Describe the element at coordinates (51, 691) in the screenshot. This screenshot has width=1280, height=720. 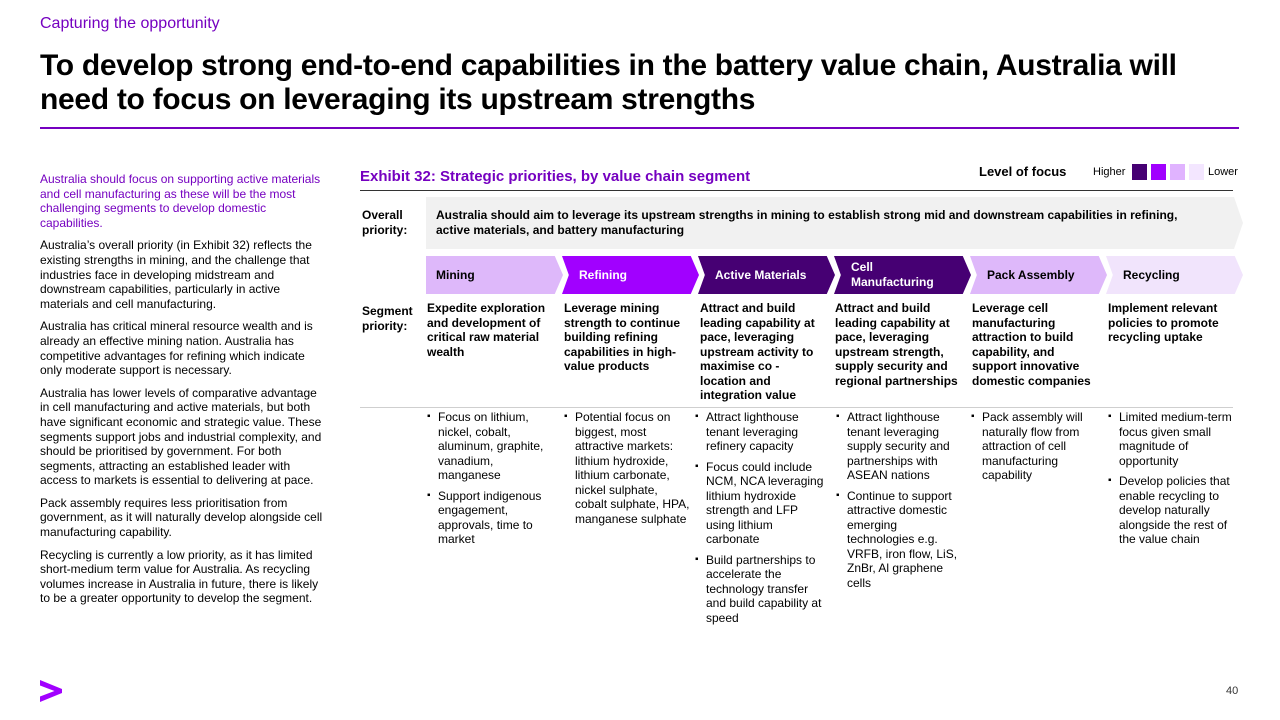
I see `greater-than-logo-icon` at that location.